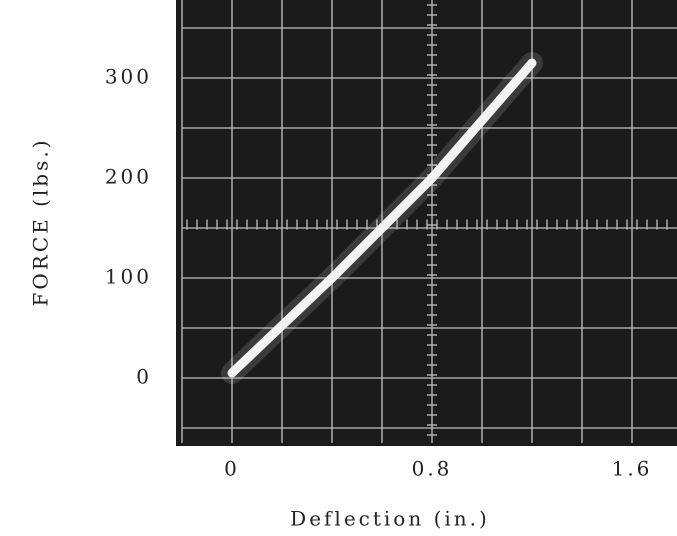 The height and width of the screenshot is (536, 677). Describe the element at coordinates (432, 469) in the screenshot. I see `x-tick-label: 0.8` at that location.